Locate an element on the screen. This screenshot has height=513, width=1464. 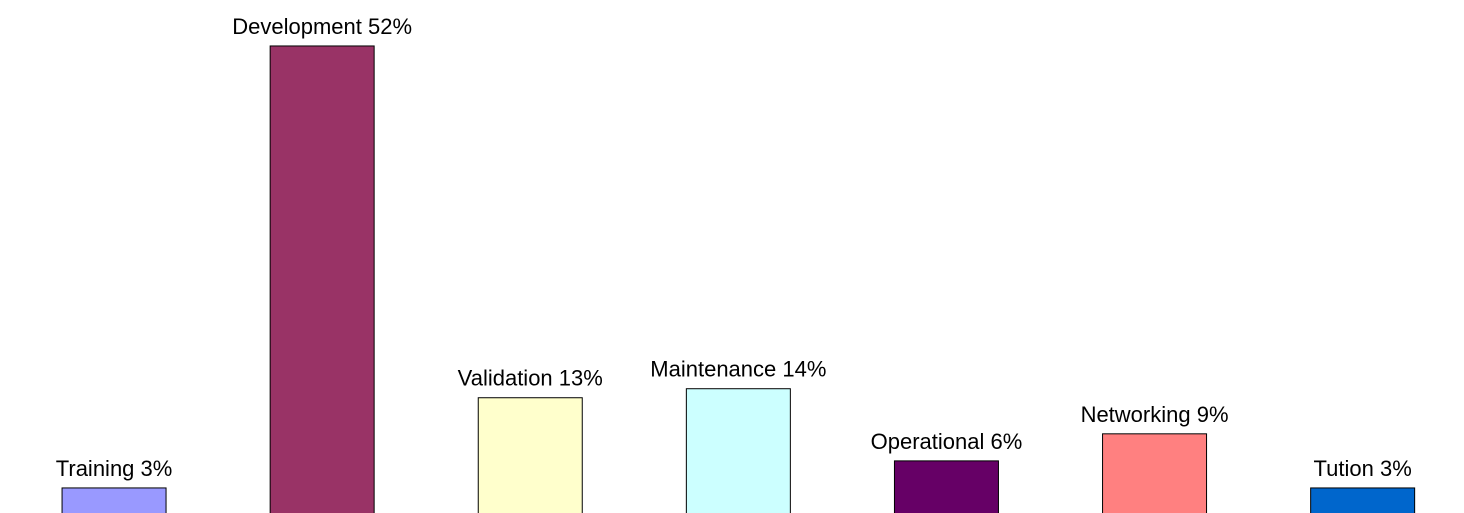
data-label: Networking 9% is located at coordinates (1155, 414).